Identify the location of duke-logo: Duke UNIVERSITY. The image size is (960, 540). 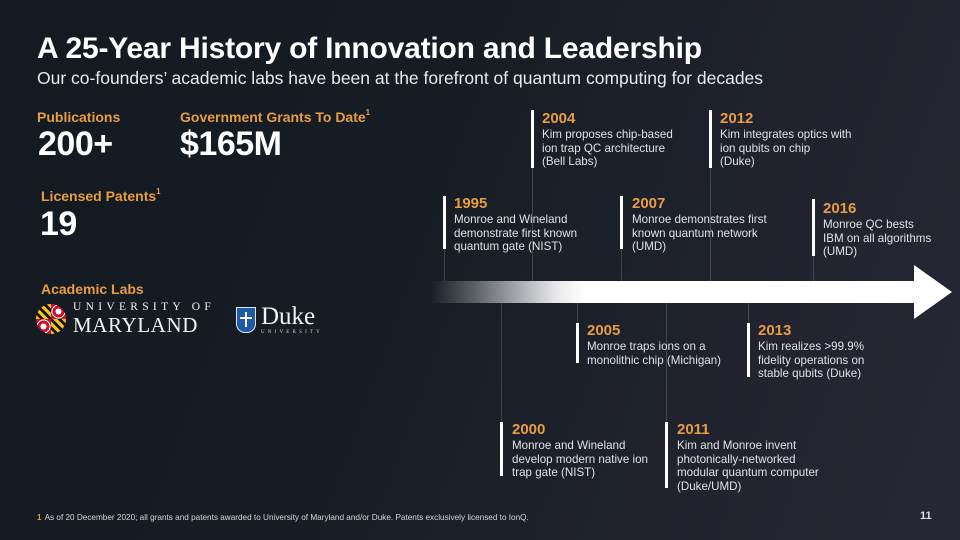
(279, 319).